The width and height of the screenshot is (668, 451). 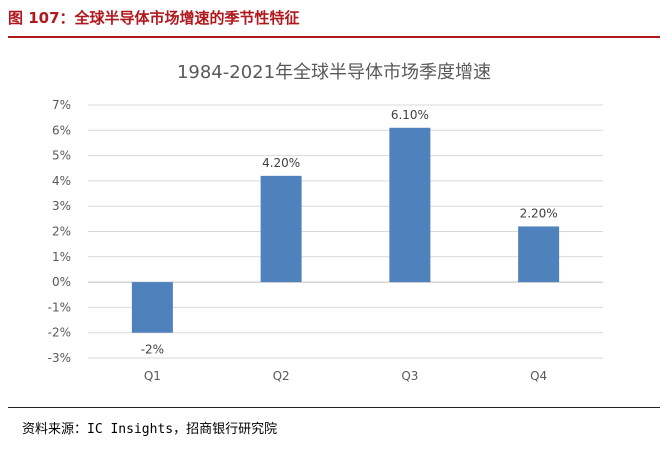 I want to click on figure-title: 图 107：全球半导体市场增速的季节性特征, so click(x=154, y=18).